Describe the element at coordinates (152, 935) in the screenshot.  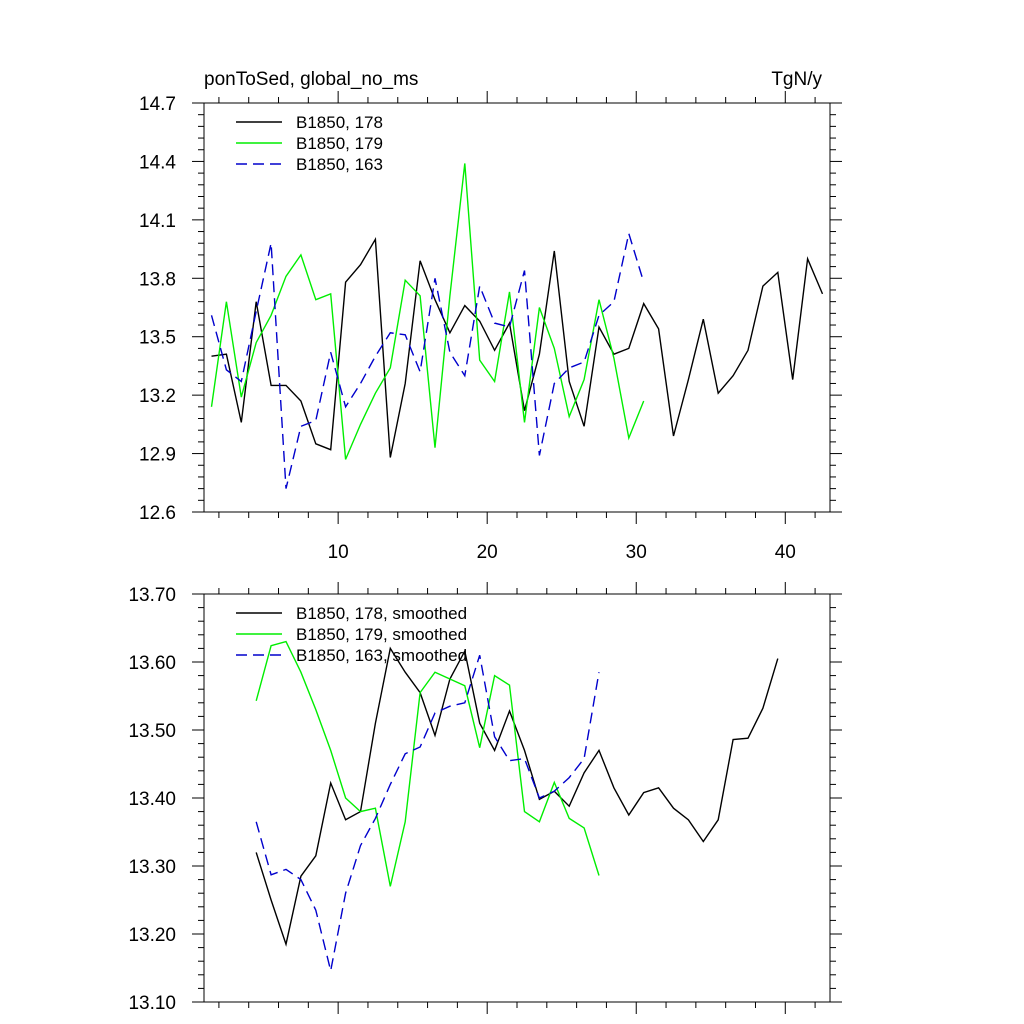
I see `y-tick-label: 13.20` at that location.